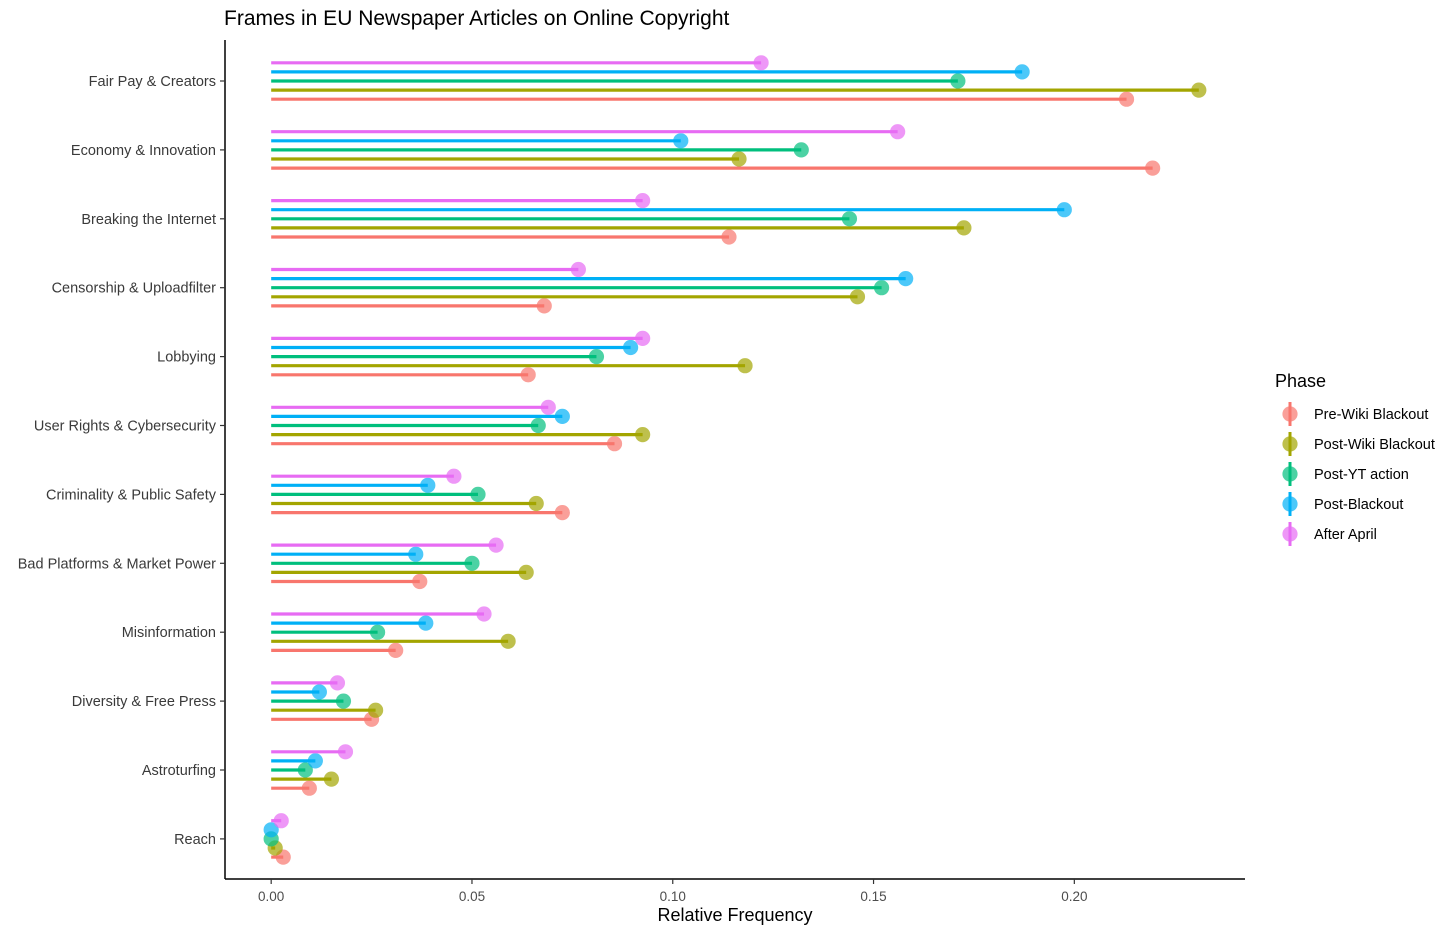  I want to click on legend-item: Post-Blackout, so click(1342, 504).